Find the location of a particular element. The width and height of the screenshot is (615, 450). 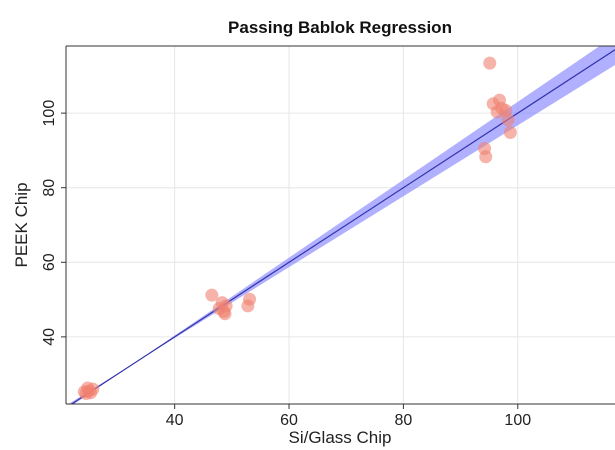

y-axis-label: PEEK Chip is located at coordinates (21, 224).